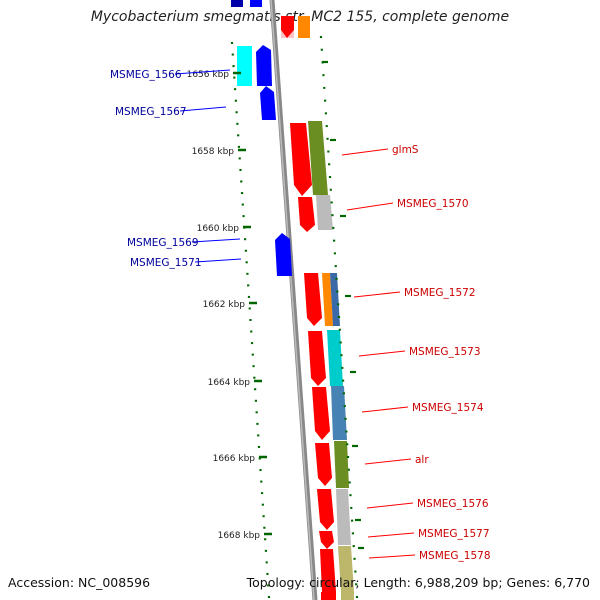  Describe the element at coordinates (448, 408) in the screenshot. I see `gene-label: MSMEG_1574` at that location.